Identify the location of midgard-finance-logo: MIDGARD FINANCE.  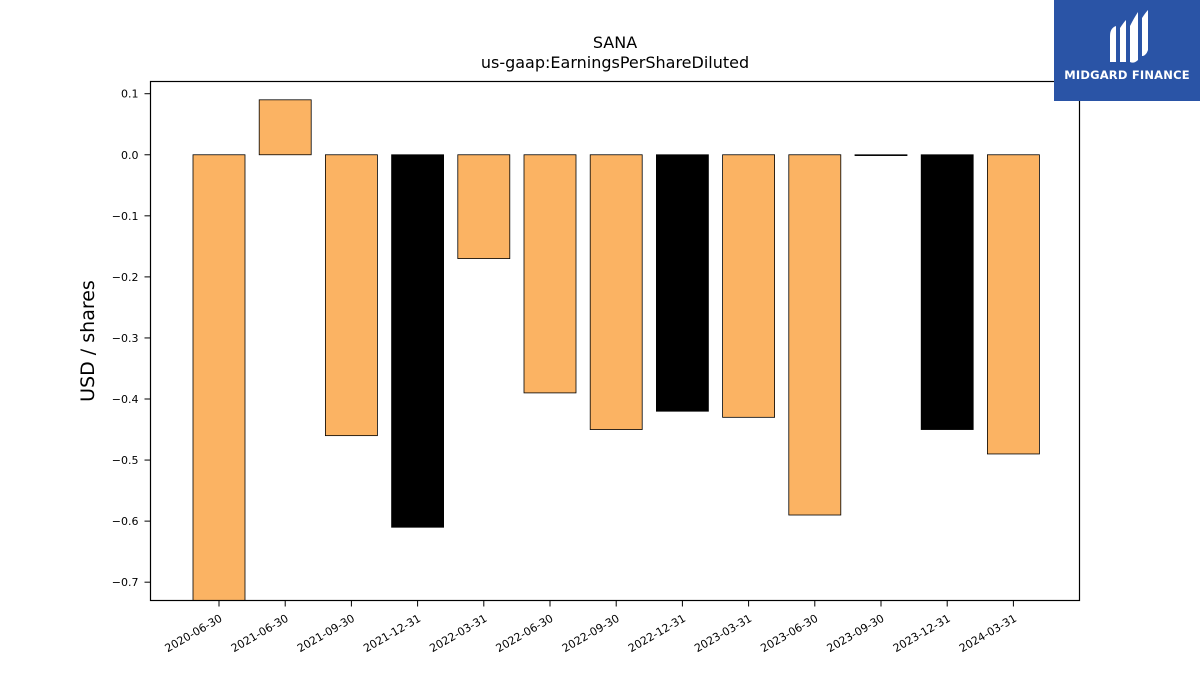
(1127, 50).